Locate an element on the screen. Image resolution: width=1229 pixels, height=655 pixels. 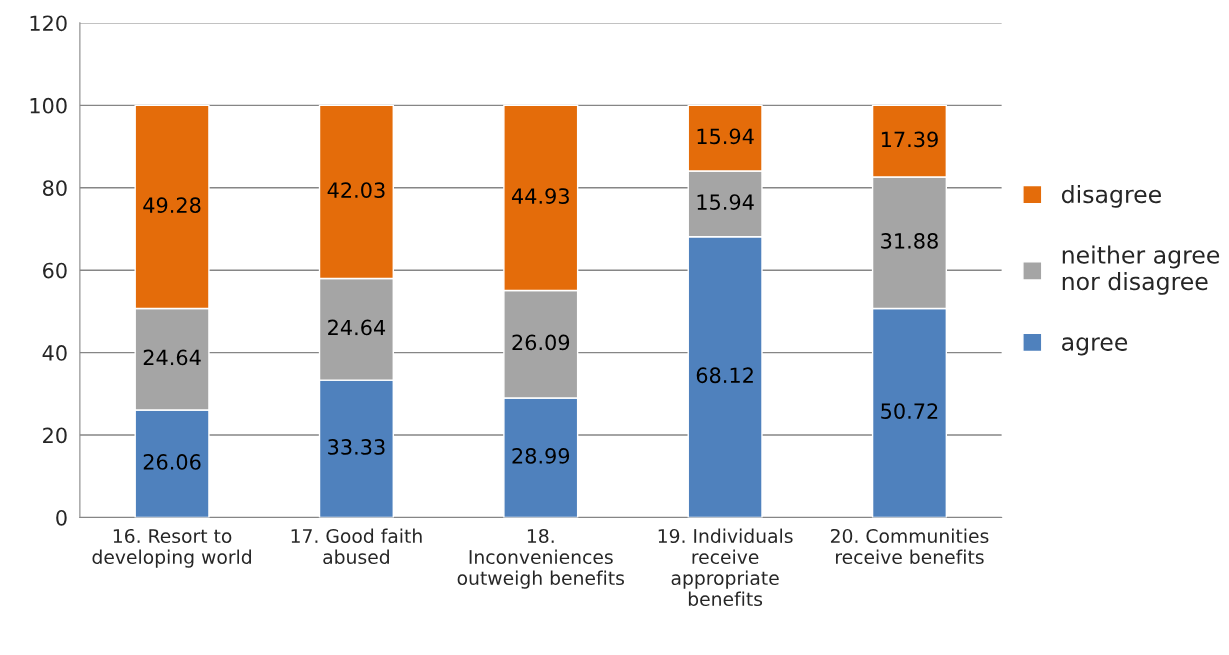
y-tick-label: 100 is located at coordinates (48, 105).